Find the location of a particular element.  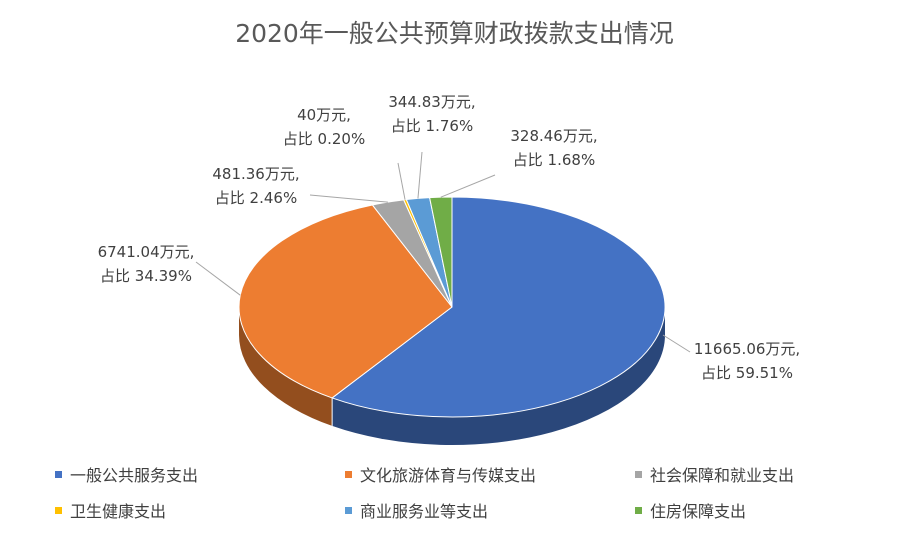

data-label-4-1: 占比 1.76% is located at coordinates (432, 126).